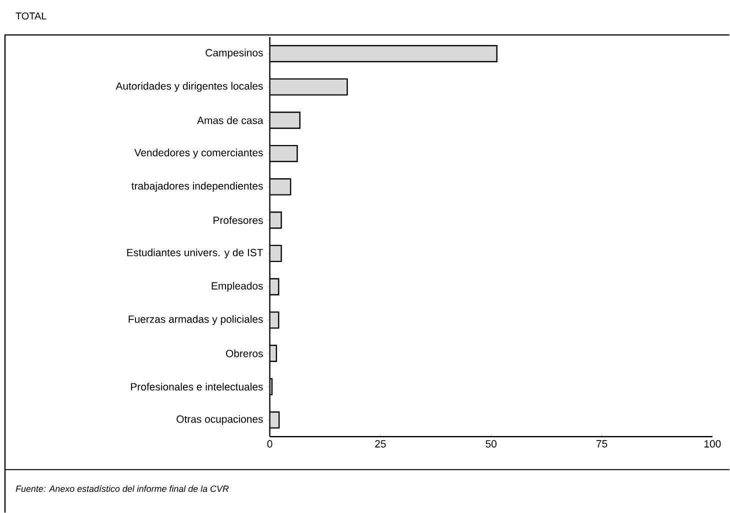 The image size is (730, 513). I want to click on y-tick-label: Amas de casa, so click(230, 120).